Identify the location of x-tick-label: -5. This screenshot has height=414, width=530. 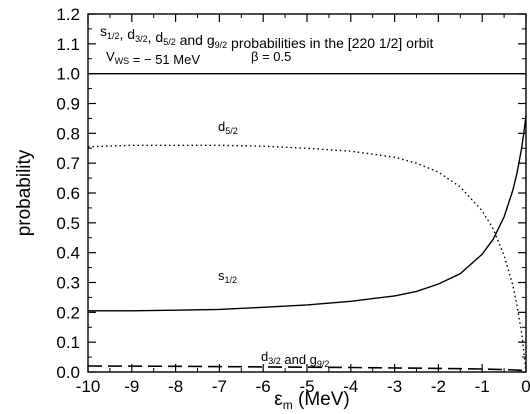
(306, 386).